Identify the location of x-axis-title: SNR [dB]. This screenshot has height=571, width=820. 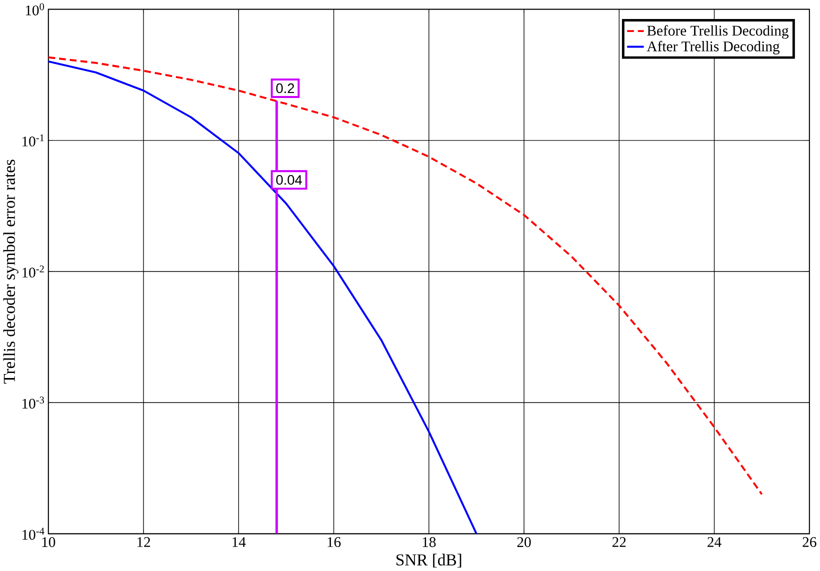
(429, 561).